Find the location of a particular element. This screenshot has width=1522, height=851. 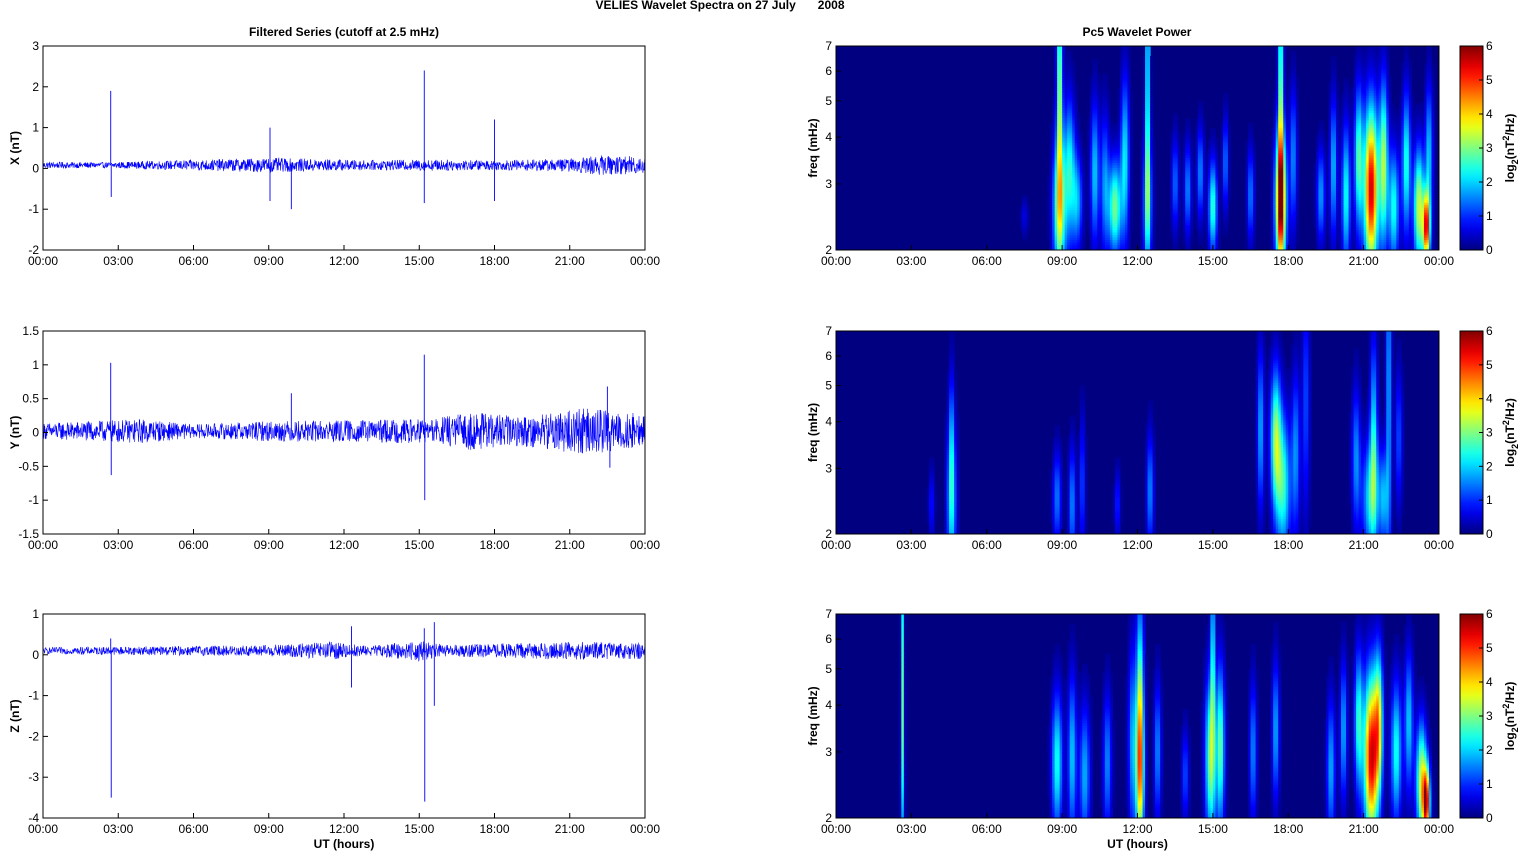

series-z-x-axis-label: UT (hours) is located at coordinates (344, 844).